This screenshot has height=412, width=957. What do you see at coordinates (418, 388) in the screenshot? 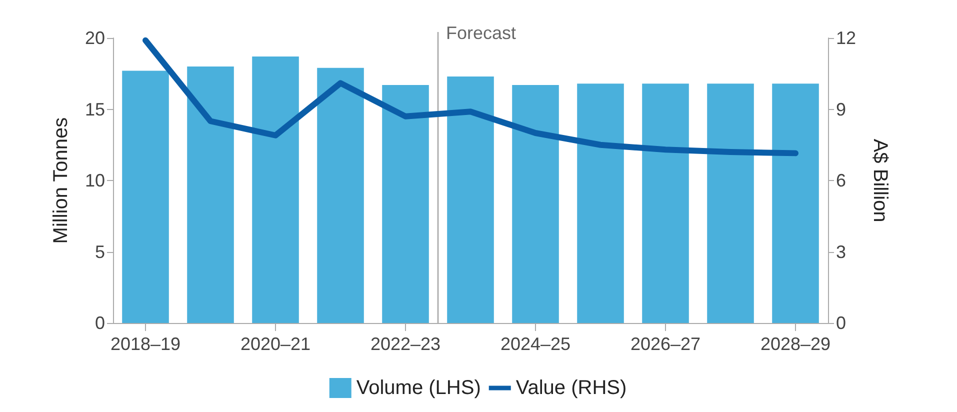
I see `legend-label: Volume (LHS)` at bounding box center [418, 388].